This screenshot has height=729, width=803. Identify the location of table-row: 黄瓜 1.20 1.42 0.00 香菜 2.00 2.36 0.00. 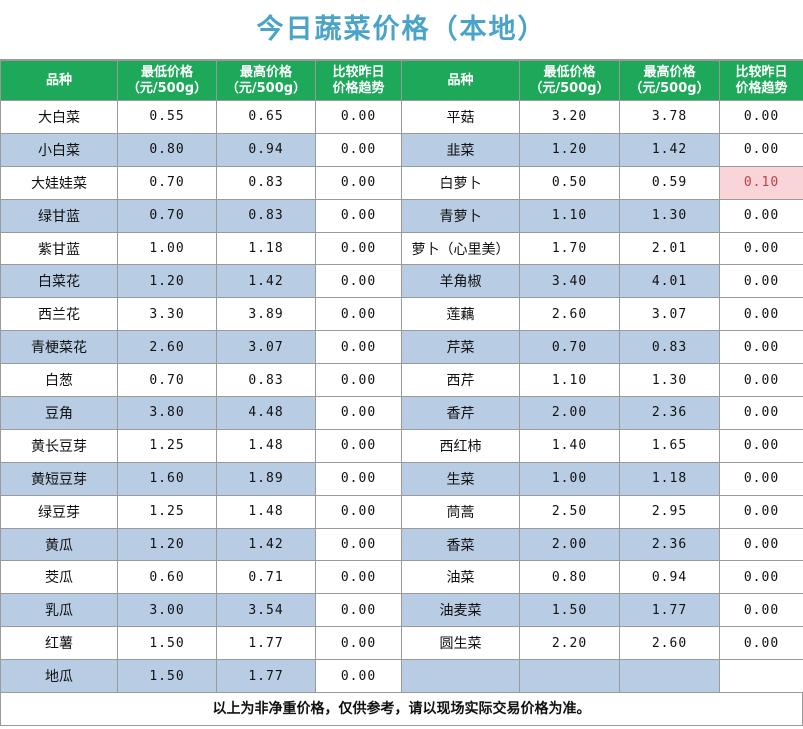
(401, 544).